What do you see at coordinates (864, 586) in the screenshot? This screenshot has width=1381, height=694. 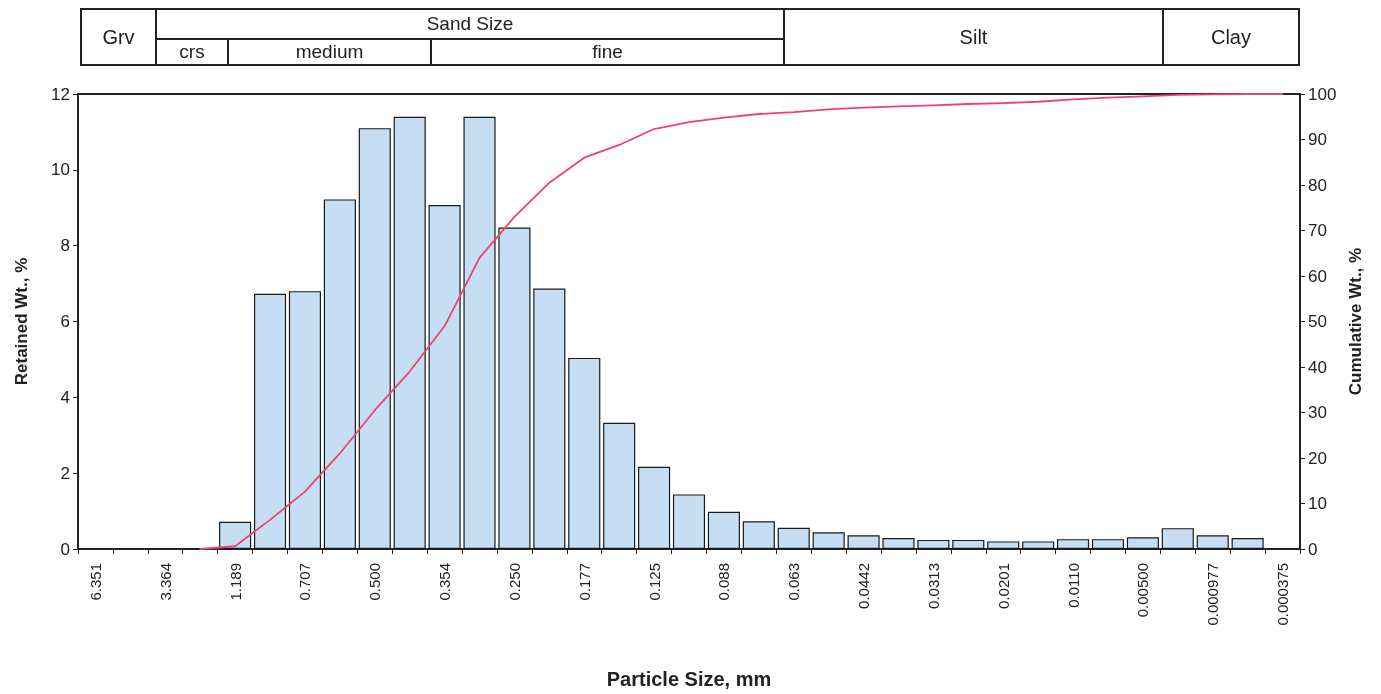 I see `x-tick-label: 0.0442` at bounding box center [864, 586].